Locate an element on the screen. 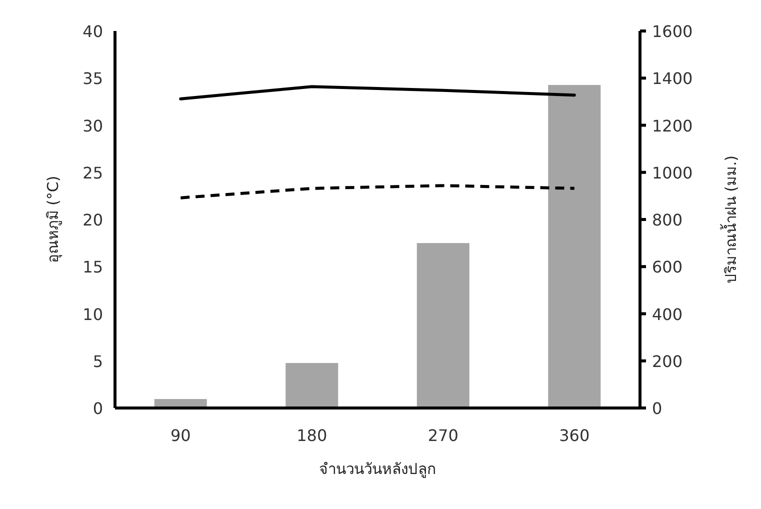  y2-tick-label: 400 is located at coordinates (667, 314).